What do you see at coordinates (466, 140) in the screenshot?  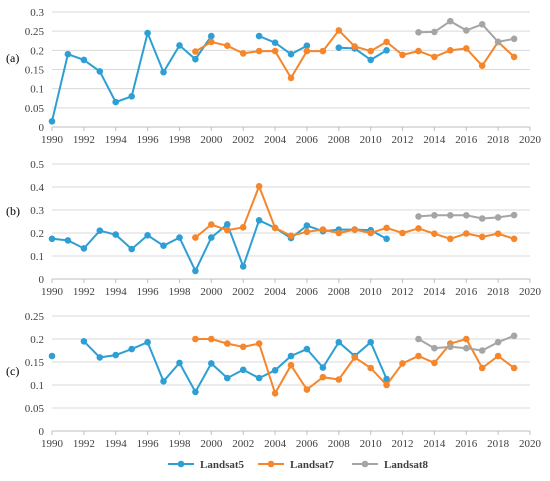 I see `x-tick-label: 2016` at bounding box center [466, 140].